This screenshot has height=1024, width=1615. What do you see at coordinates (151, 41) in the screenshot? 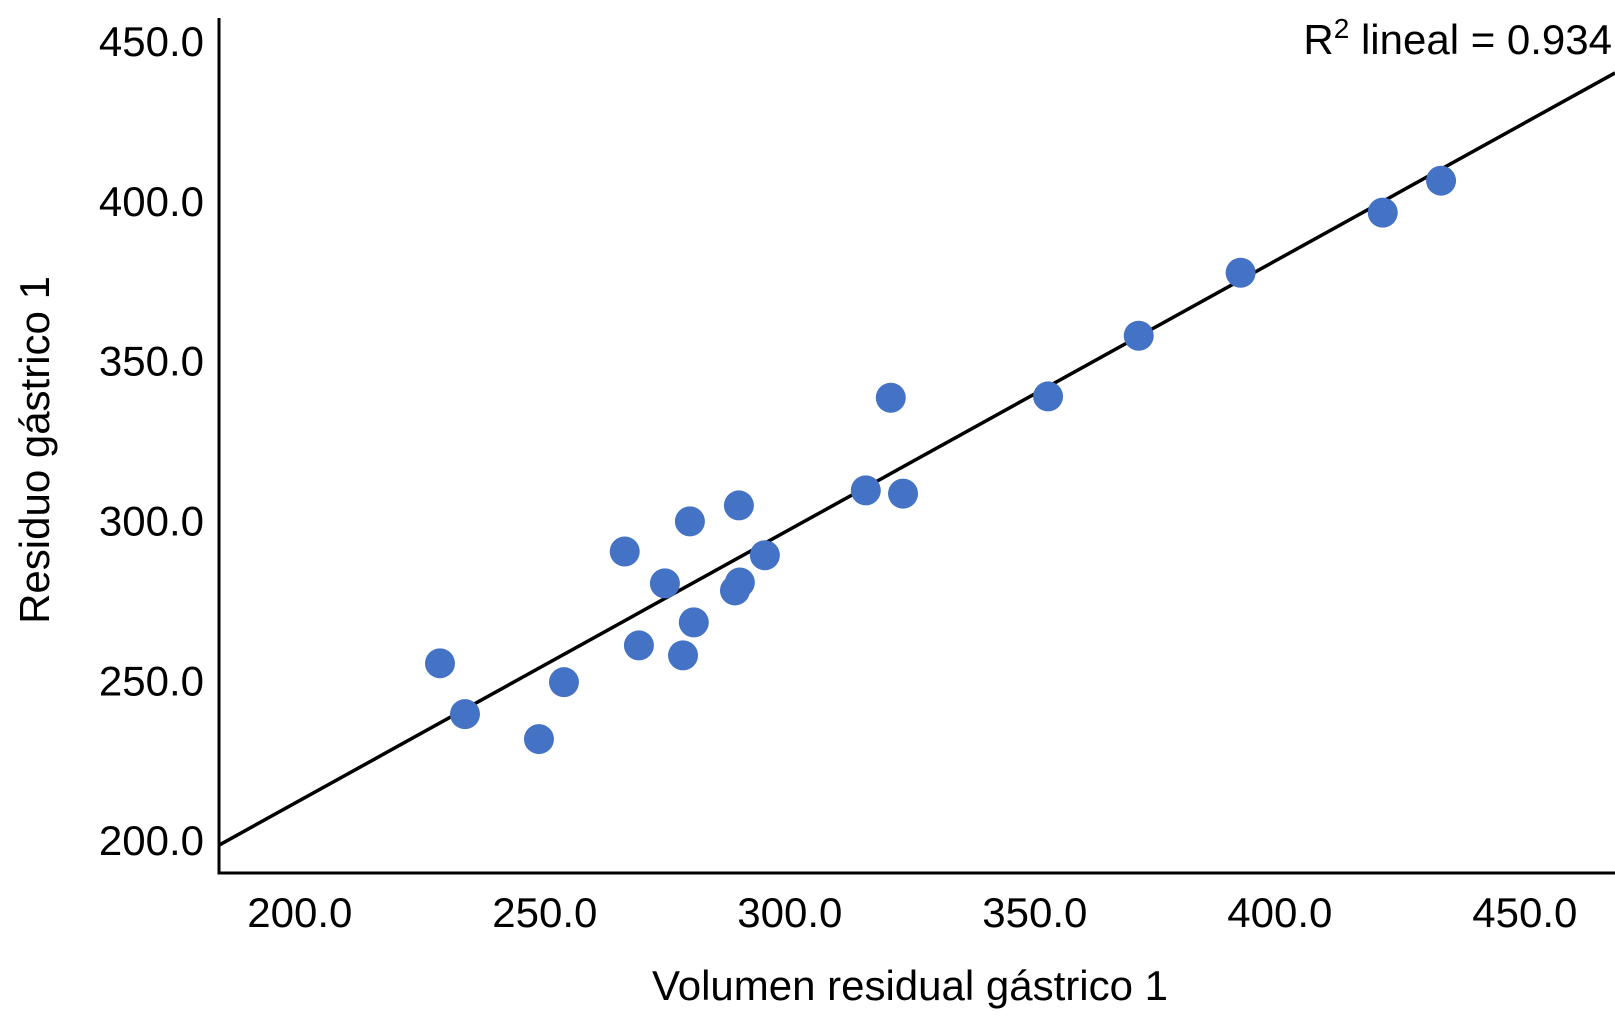
I see `y-tick-label: 450.0` at bounding box center [151, 41].